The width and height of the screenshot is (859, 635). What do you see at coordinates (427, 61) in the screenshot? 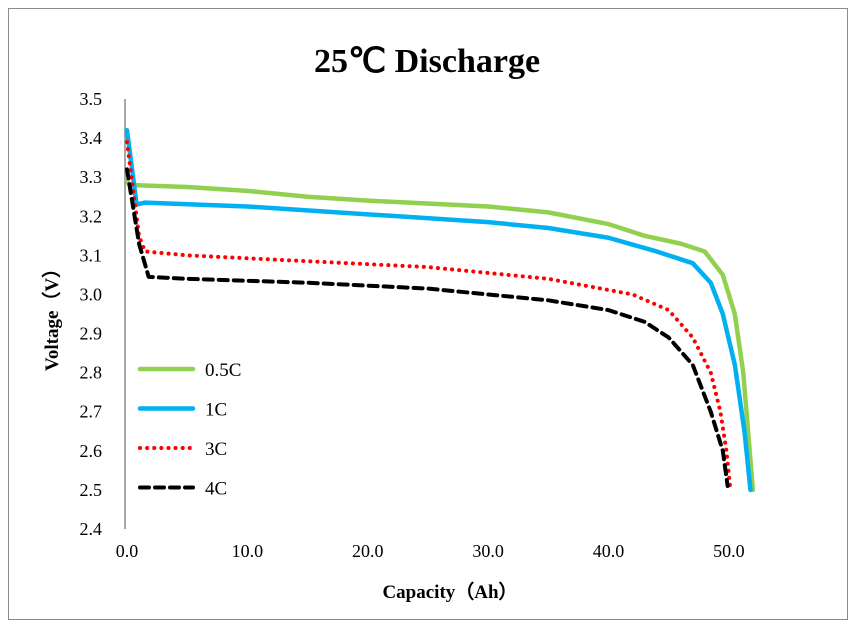
I see `chart-title: 25℃ Discharge` at bounding box center [427, 61].